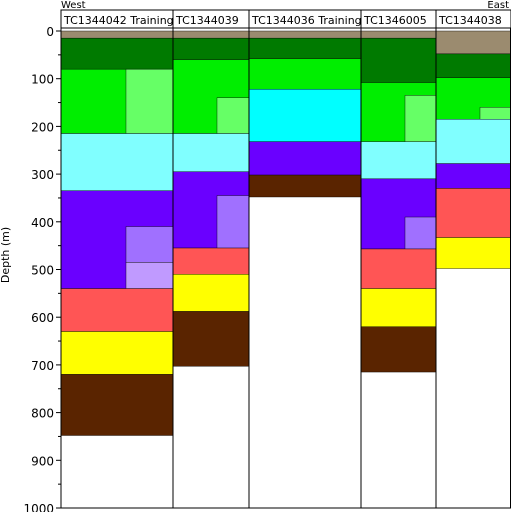 The image size is (511, 512). What do you see at coordinates (470, 20) in the screenshot?
I see `column-header-label-5: TC1344038` at bounding box center [470, 20].